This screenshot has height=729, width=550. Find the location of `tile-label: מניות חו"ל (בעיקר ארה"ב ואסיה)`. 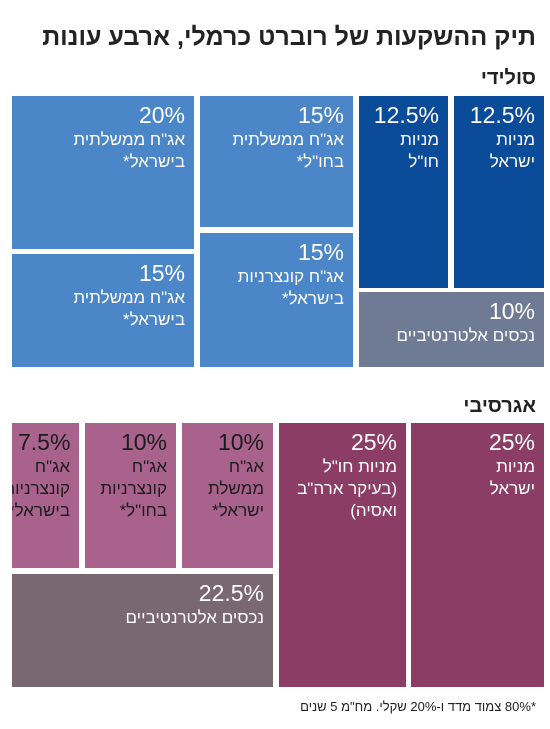

tile-label: מניות חו"ל (בעיקר ארה"ב ואסיה) is located at coordinates (347, 488).